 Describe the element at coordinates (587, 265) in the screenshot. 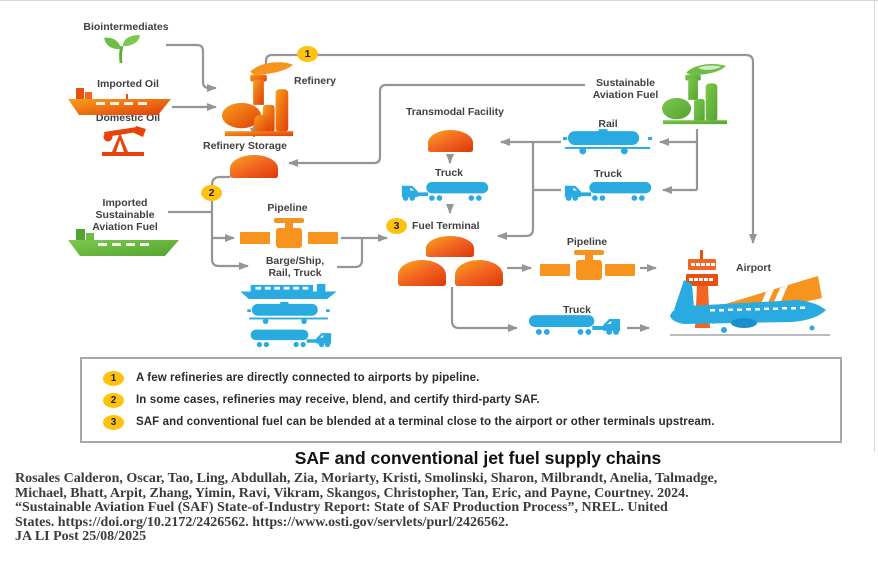

I see `pipeline-right-icon` at that location.